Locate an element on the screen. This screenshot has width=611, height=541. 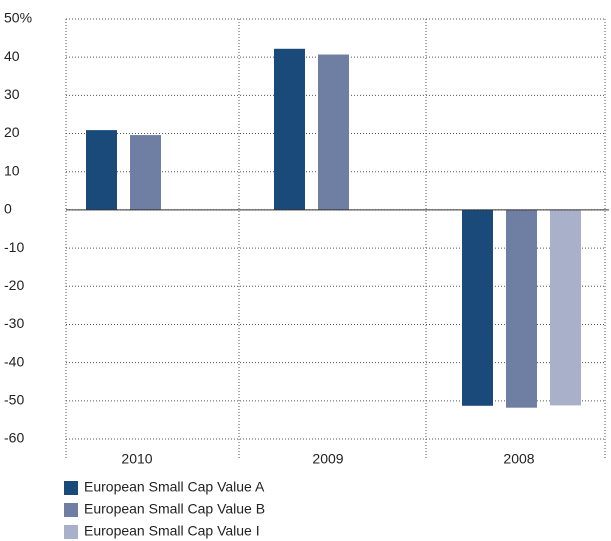
y-tick-label: -50 is located at coordinates (14, 400).